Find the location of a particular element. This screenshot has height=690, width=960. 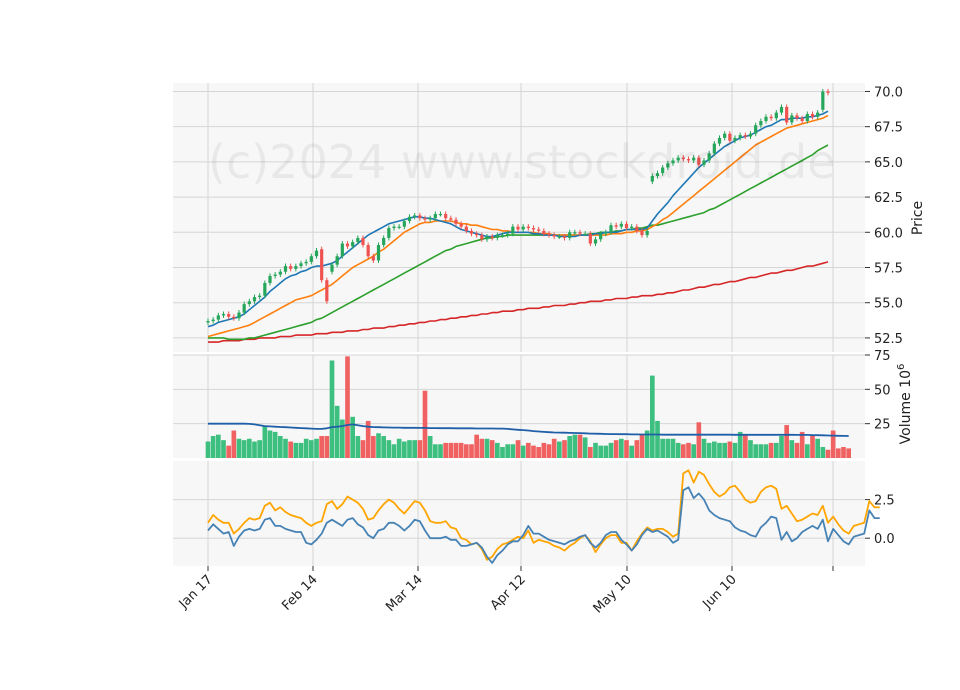

watermark: (c)2024 www.stockdroid.de is located at coordinates (522, 162).